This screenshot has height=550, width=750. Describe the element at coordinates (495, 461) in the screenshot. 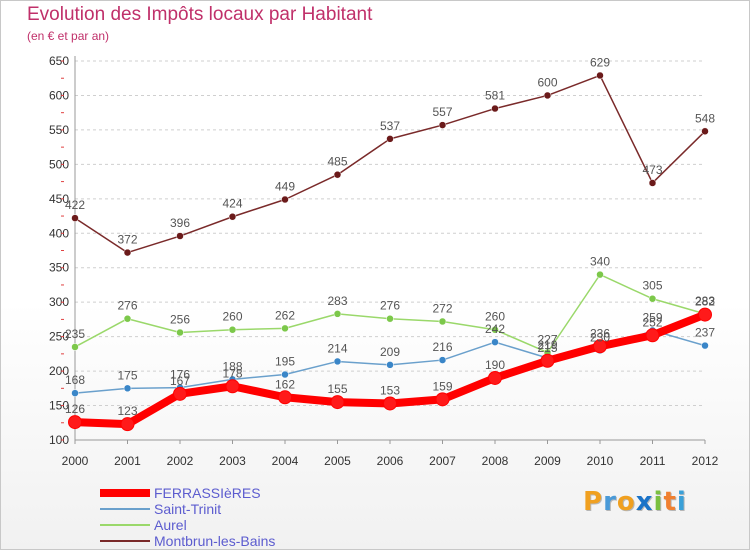

I see `x-tick-label: 2008` at that location.